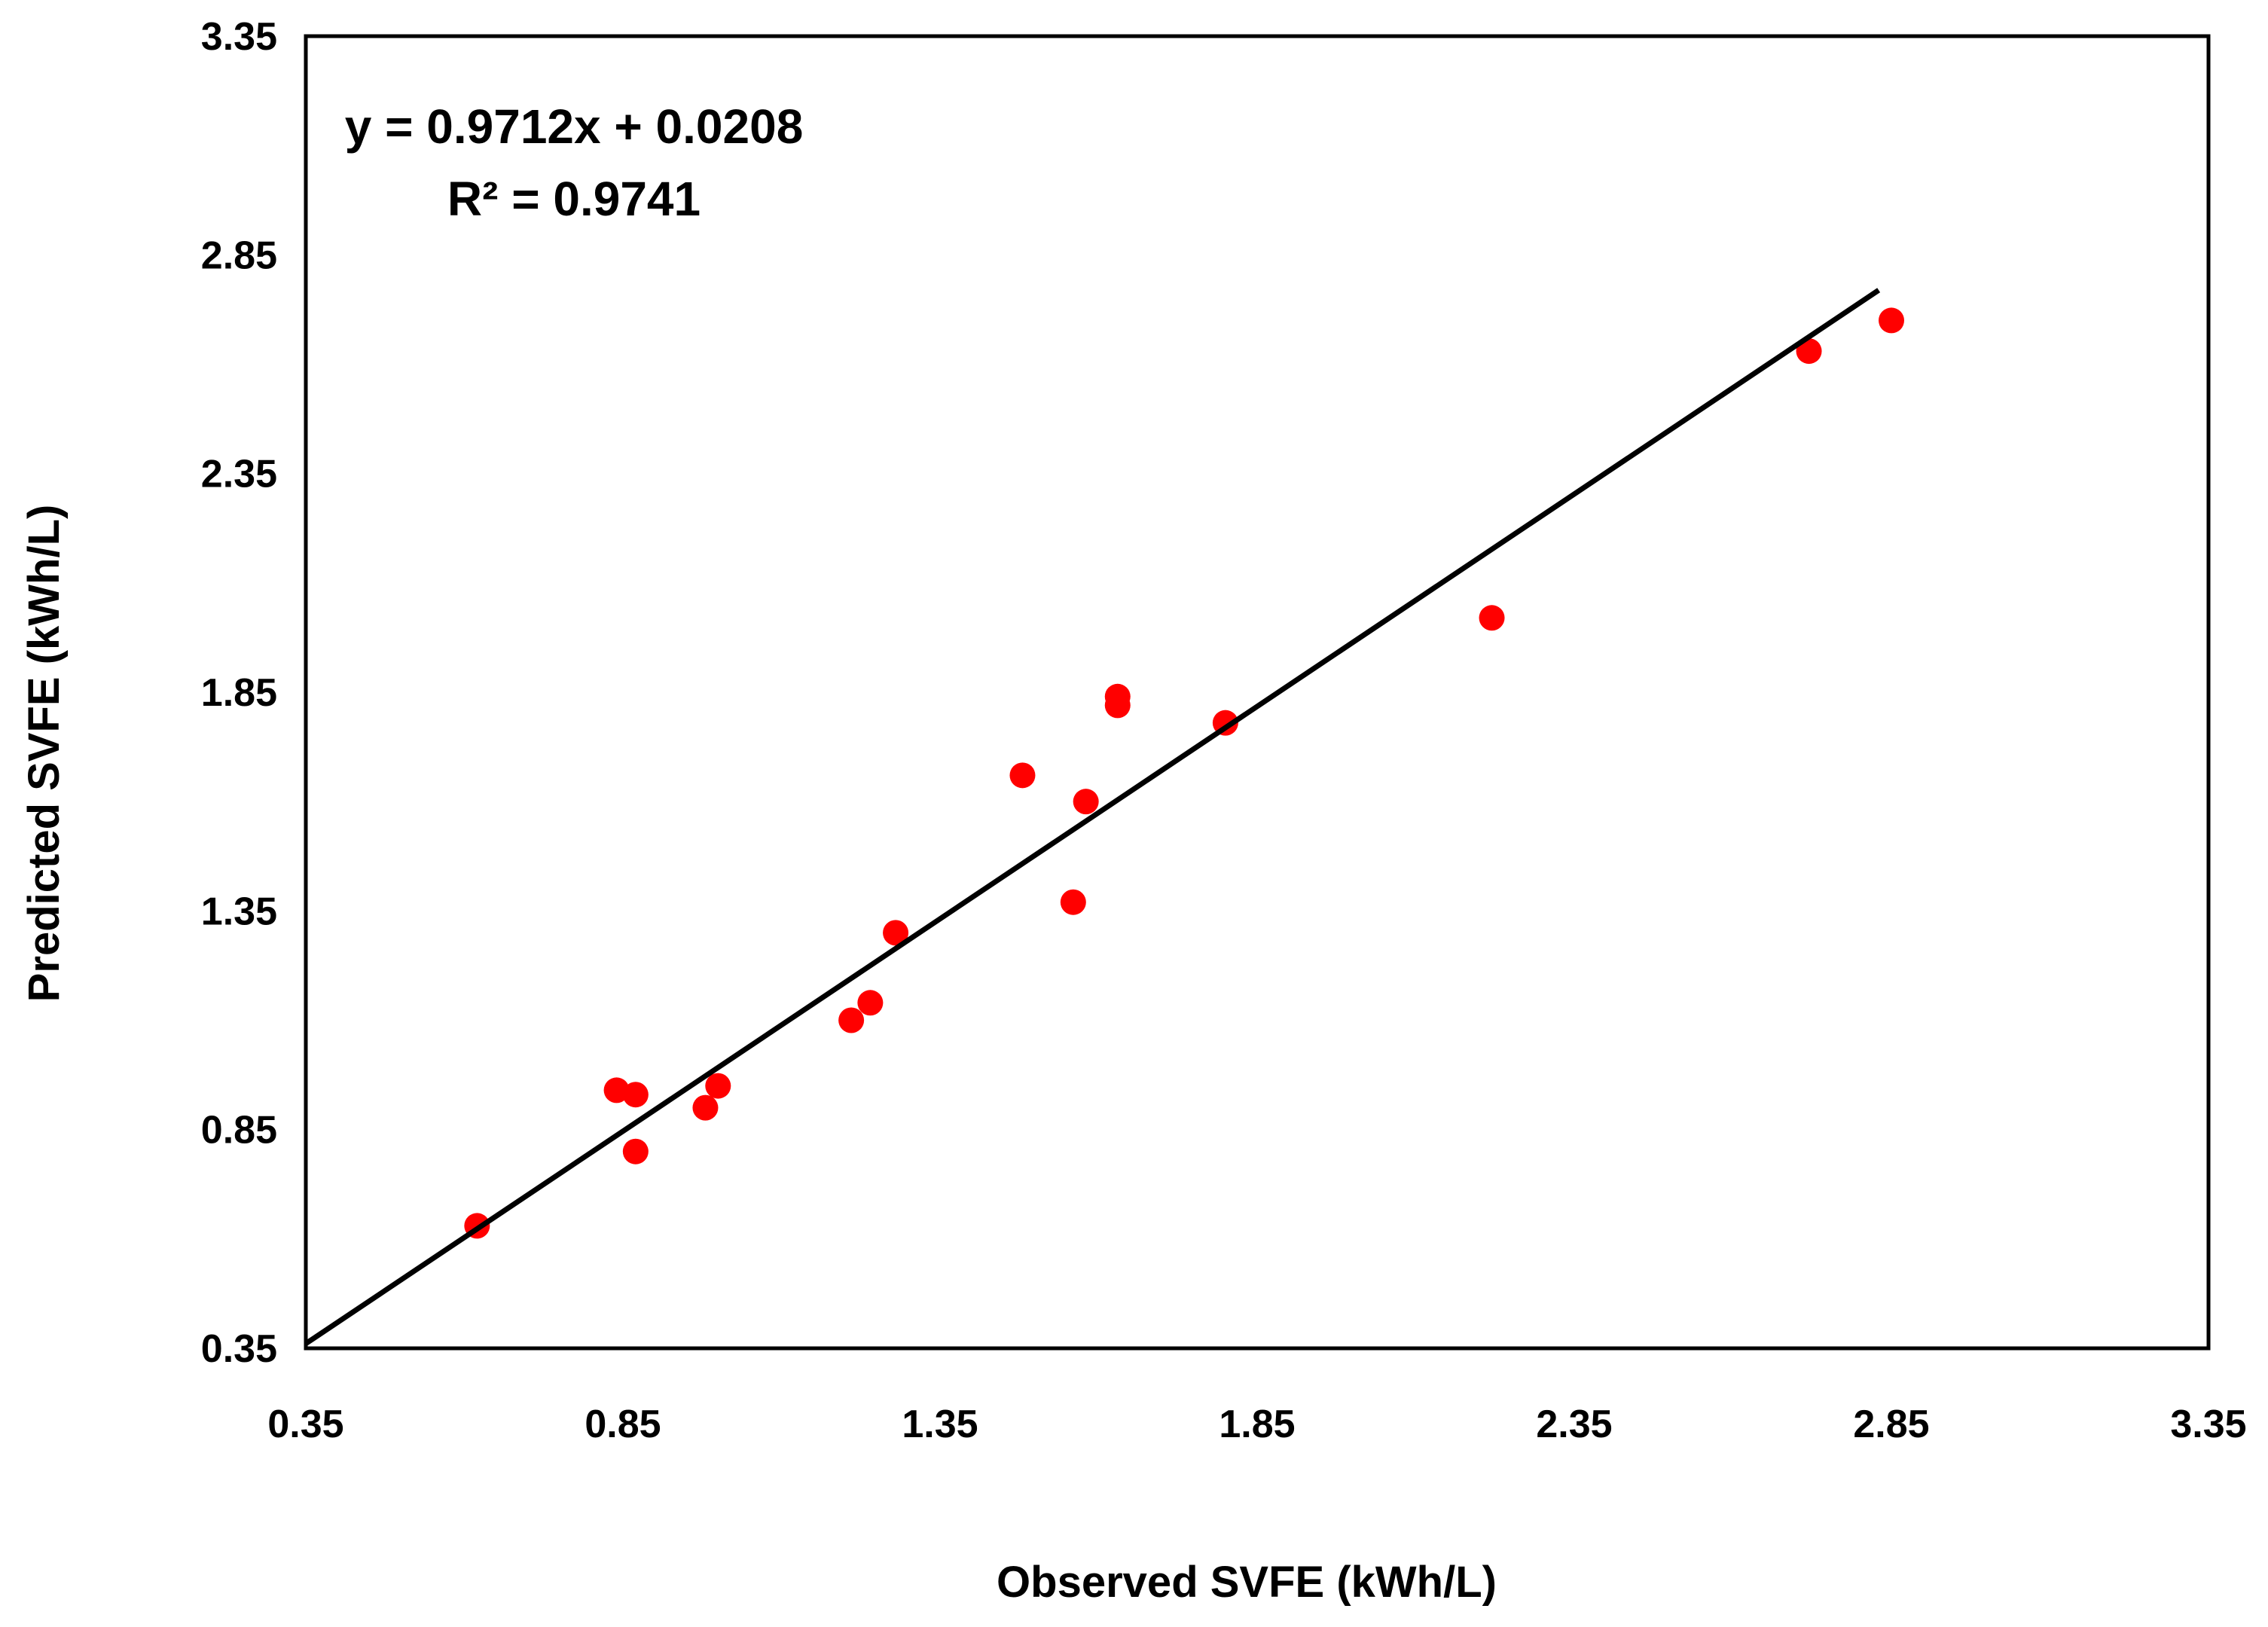  I want to click on x-tick-label: 1.85, so click(1257, 1424).